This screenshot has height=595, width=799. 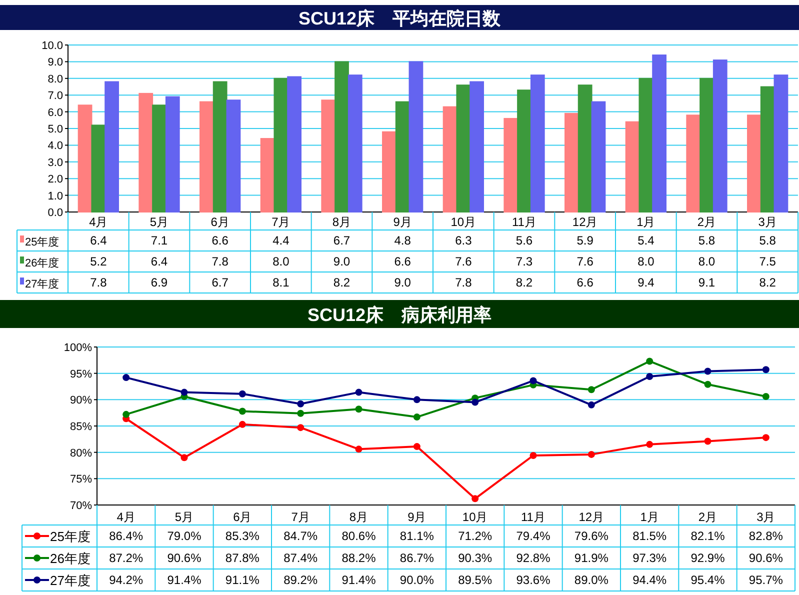 I want to click on data-label: 90.0%, so click(x=417, y=580).